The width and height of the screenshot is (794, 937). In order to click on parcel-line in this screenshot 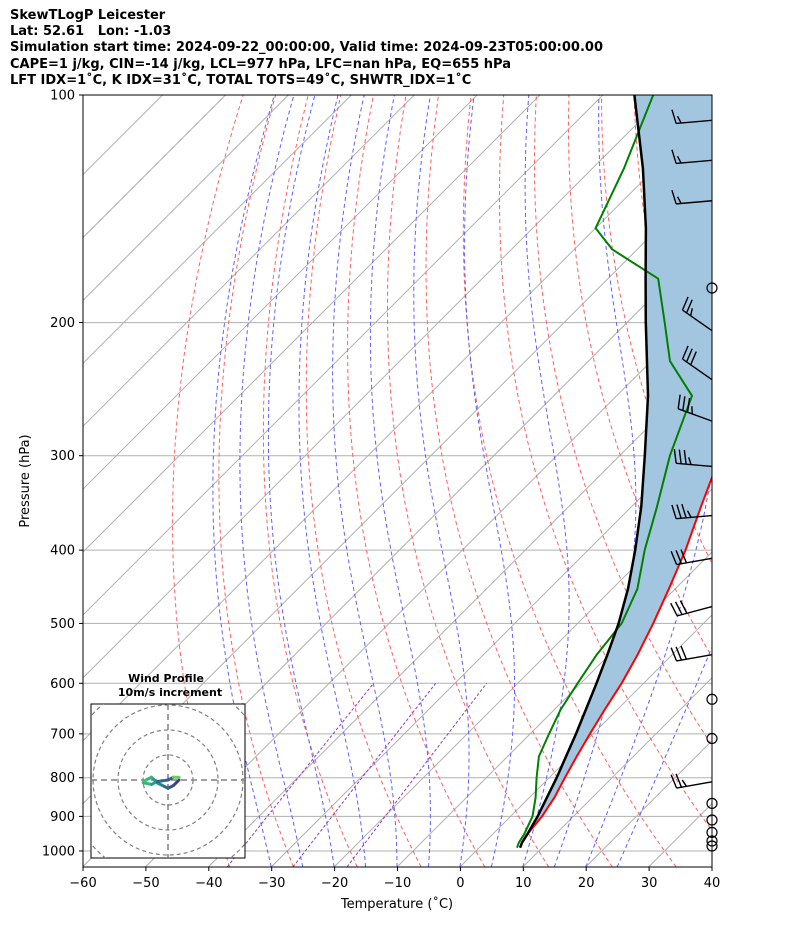, I will do `click(584, 472)`.